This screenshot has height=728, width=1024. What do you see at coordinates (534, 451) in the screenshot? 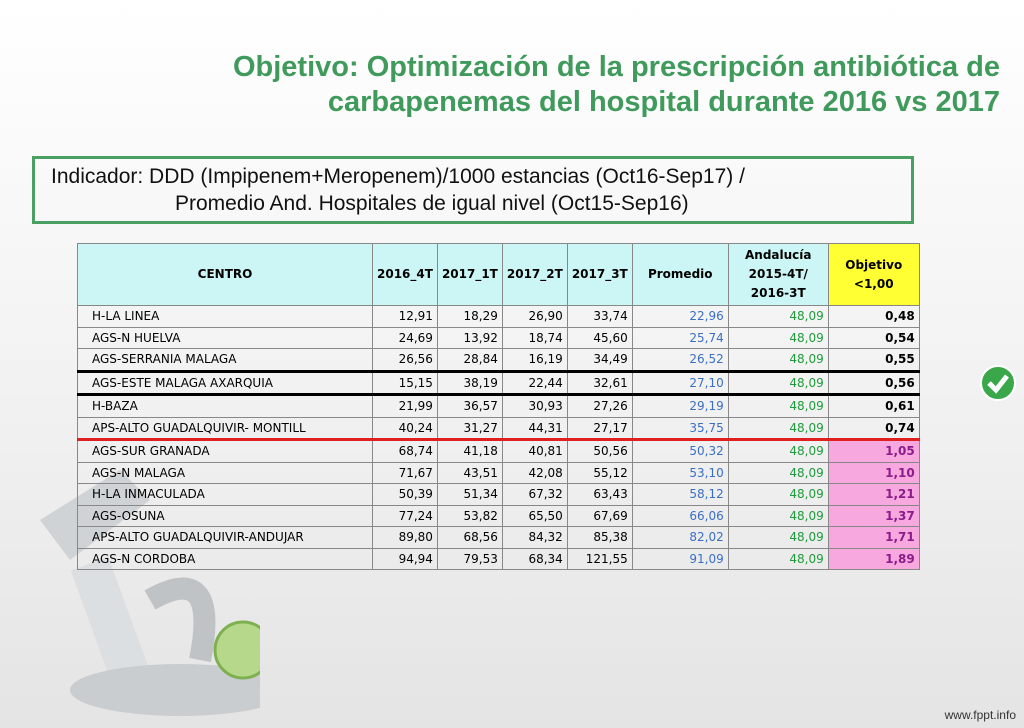
I see `table-cell: 40,81` at bounding box center [534, 451].